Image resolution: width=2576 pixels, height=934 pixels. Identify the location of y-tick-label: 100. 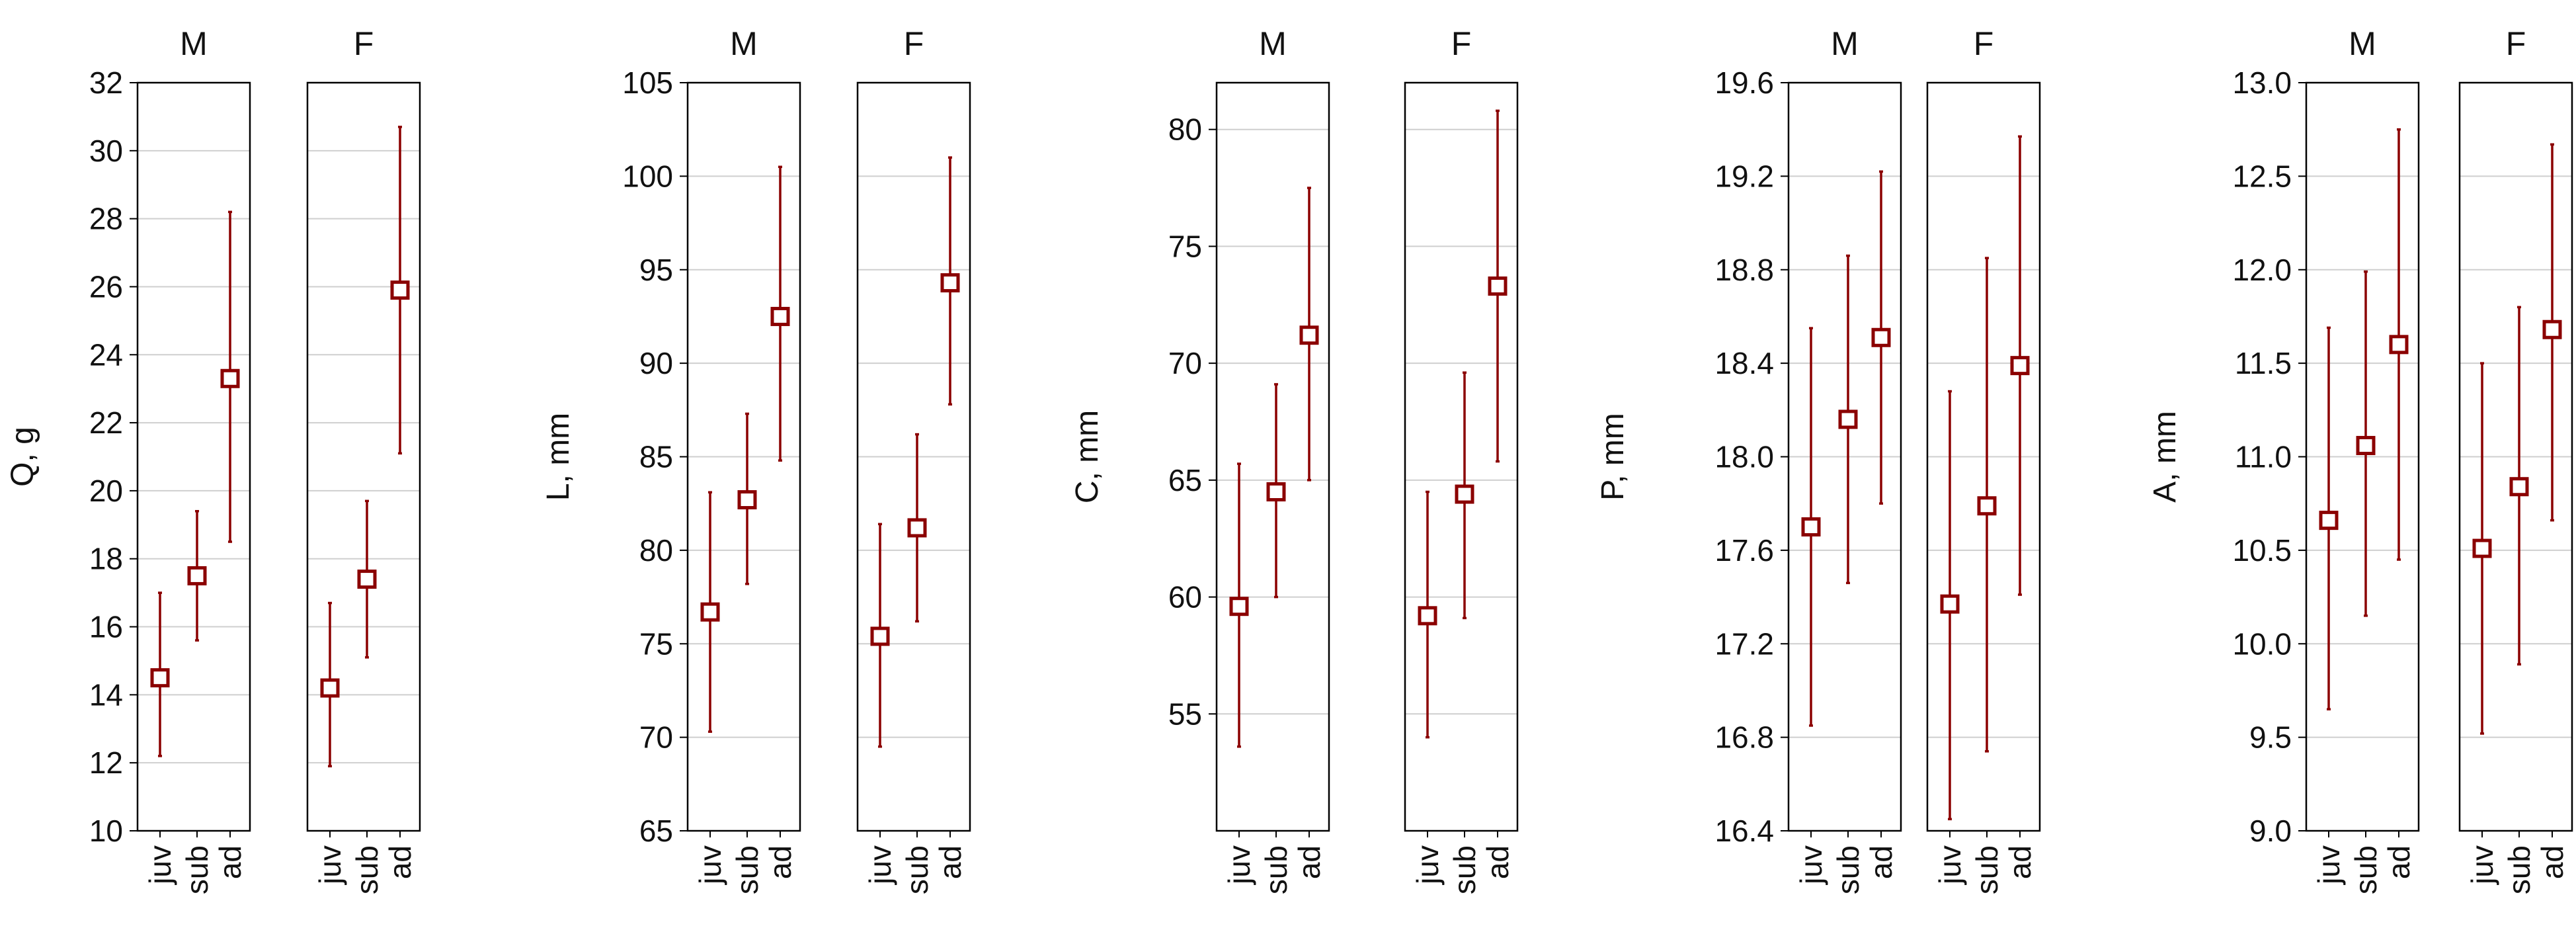
(648, 176).